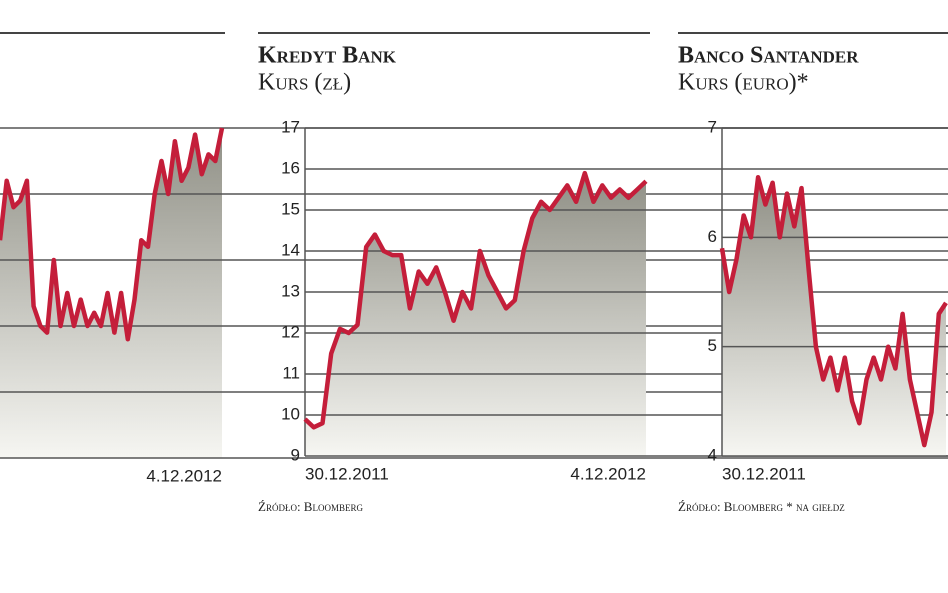 The width and height of the screenshot is (948, 593). I want to click on y-tick-label: 4, so click(712, 454).